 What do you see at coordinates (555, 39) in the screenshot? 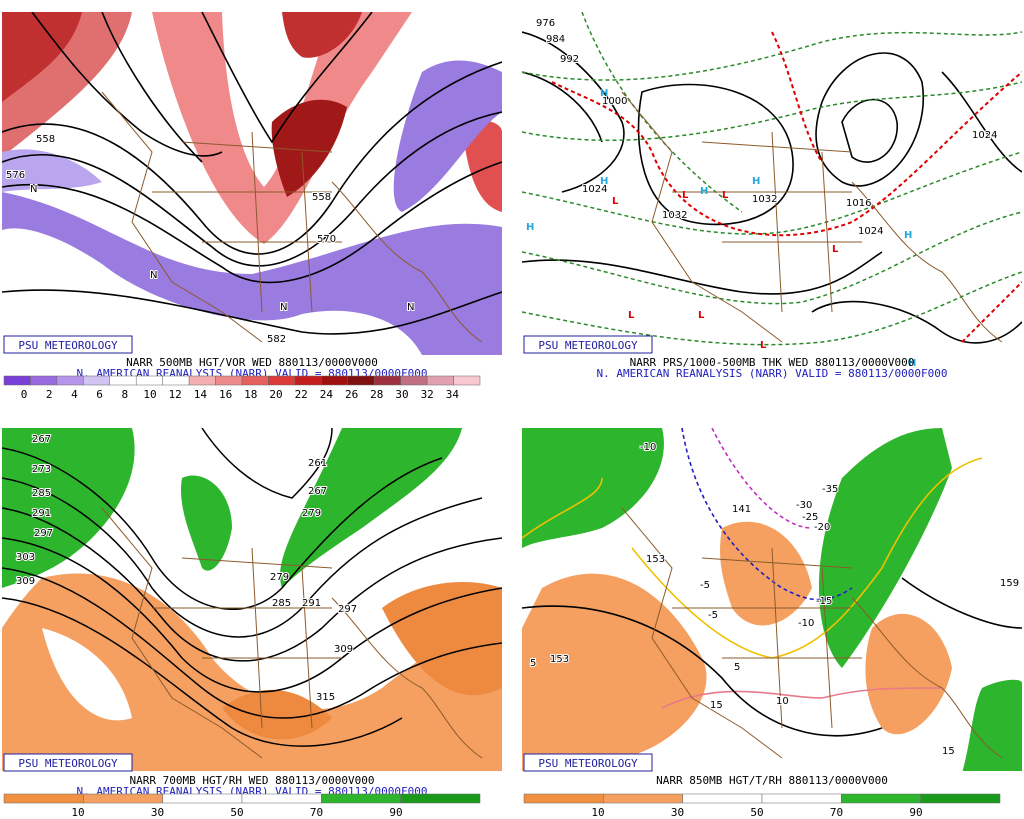
I see `contour-label: 984` at bounding box center [555, 39].